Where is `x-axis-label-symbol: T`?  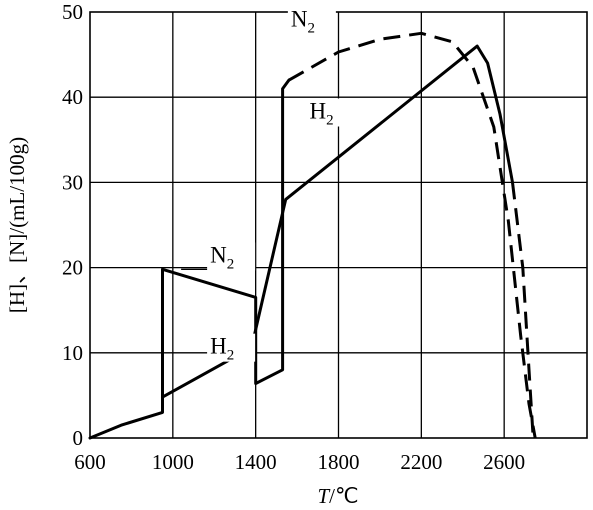 x-axis-label-symbol: T is located at coordinates (323, 496).